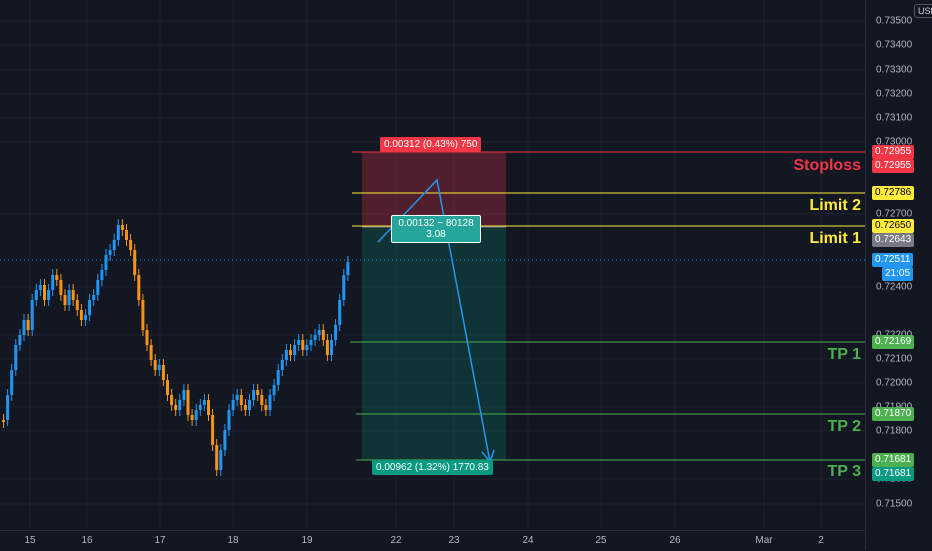  I want to click on countdown-tag: 21:05, so click(898, 274).